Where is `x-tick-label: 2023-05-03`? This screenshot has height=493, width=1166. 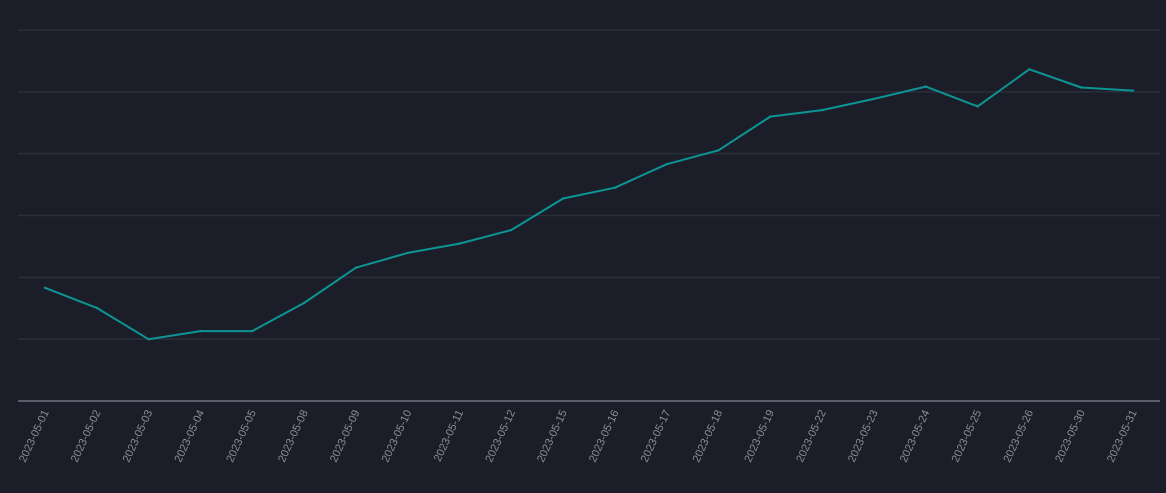 x-tick-label: 2023-05-03 is located at coordinates (138, 436).